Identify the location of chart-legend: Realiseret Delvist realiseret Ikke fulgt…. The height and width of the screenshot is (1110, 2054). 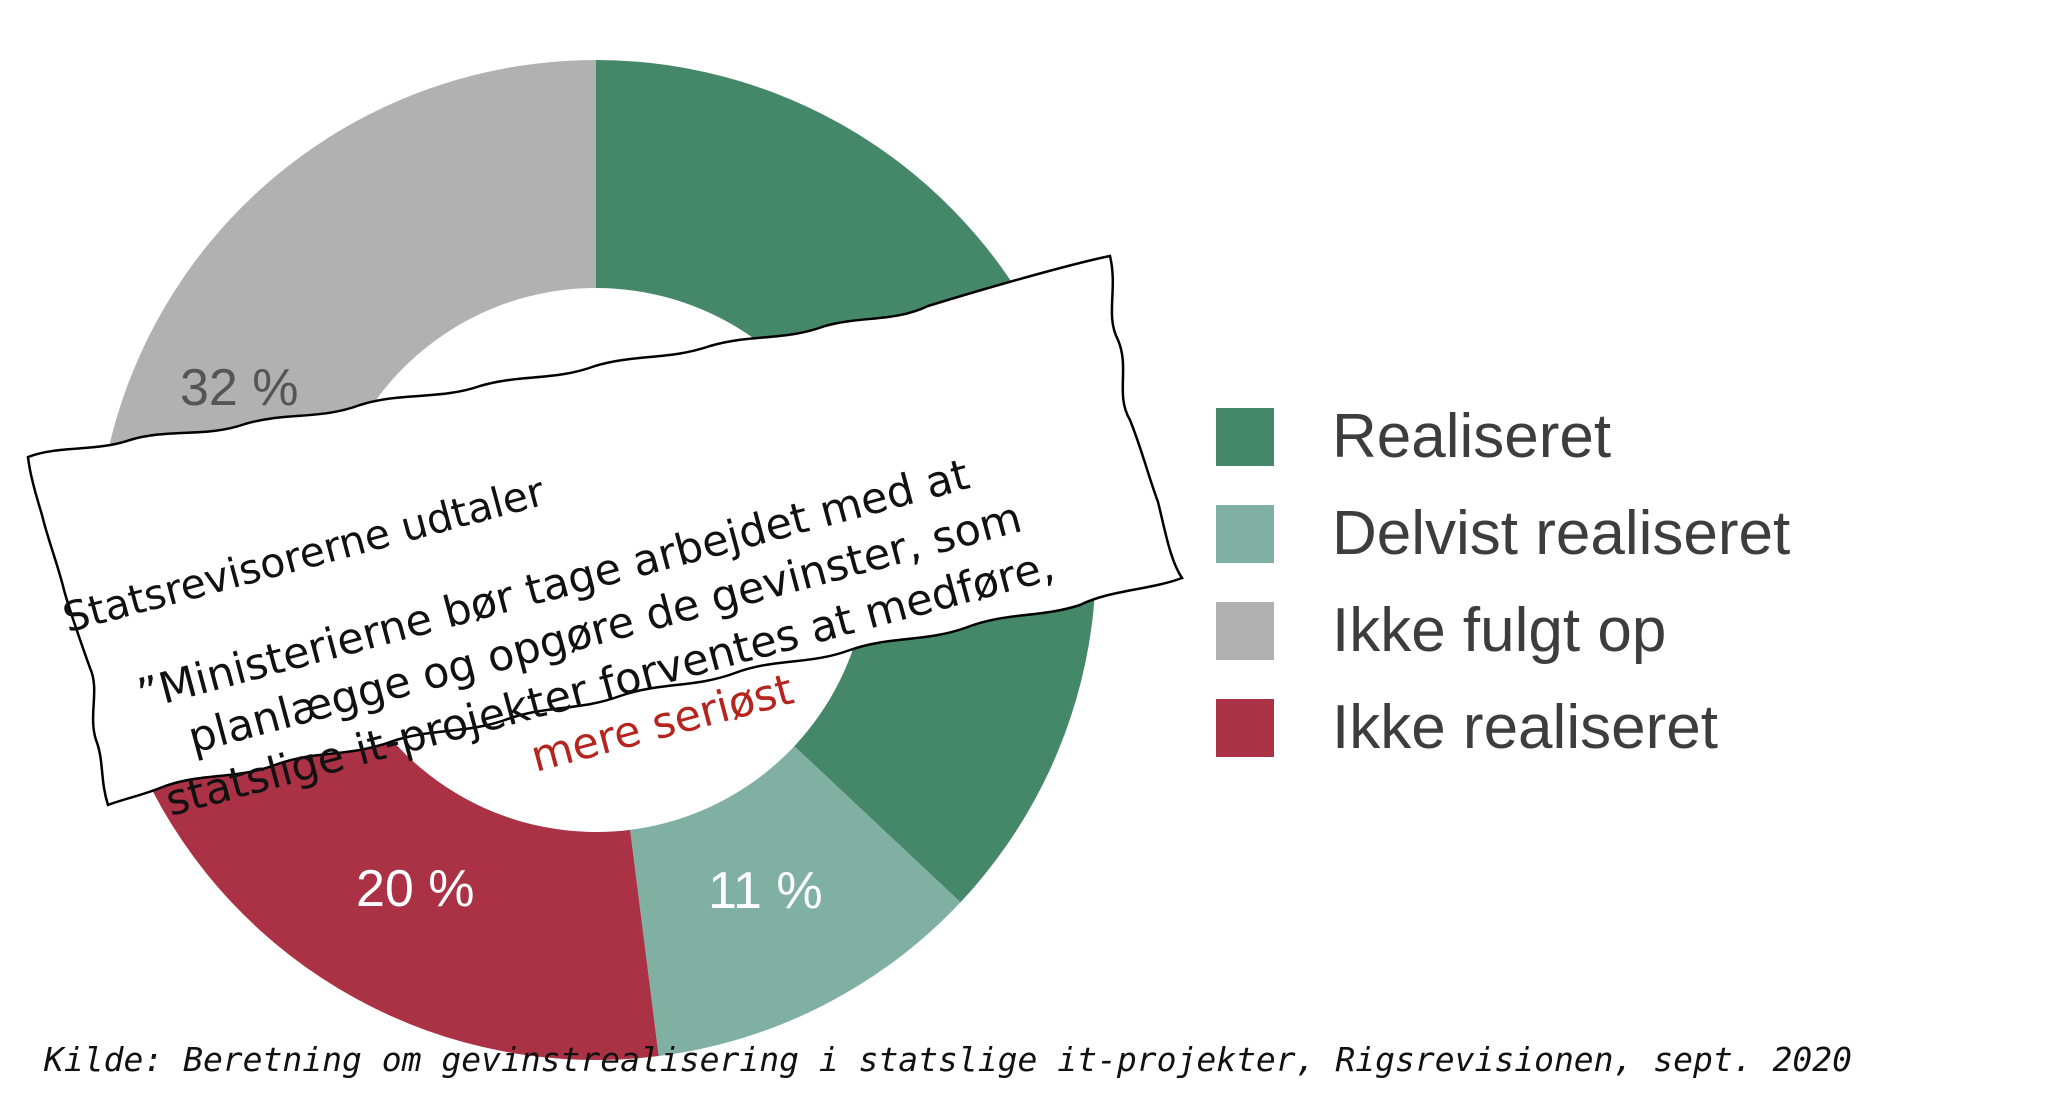
(1503, 582).